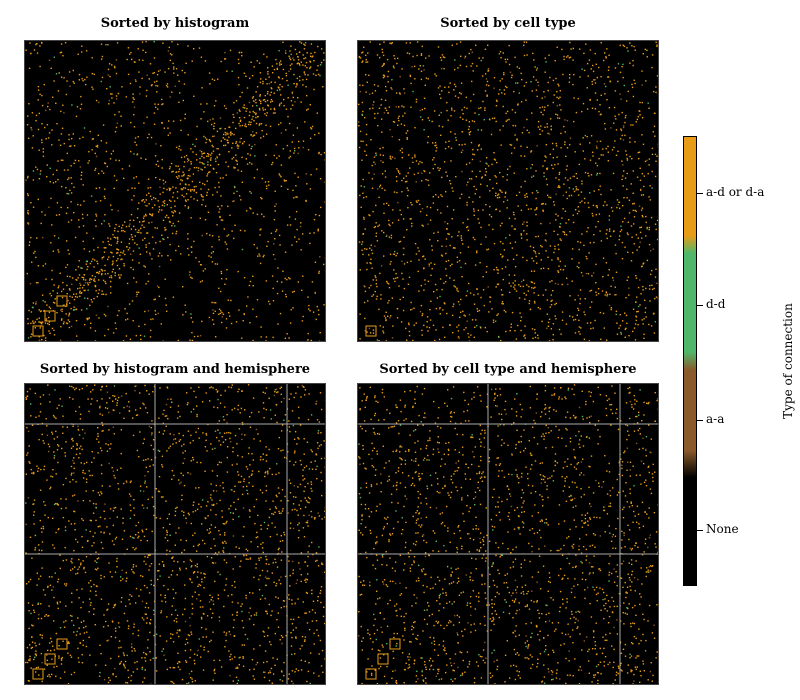  What do you see at coordinates (508, 369) in the screenshot?
I see `panel-title-4: Sorted by cell type and hemisphere` at bounding box center [508, 369].